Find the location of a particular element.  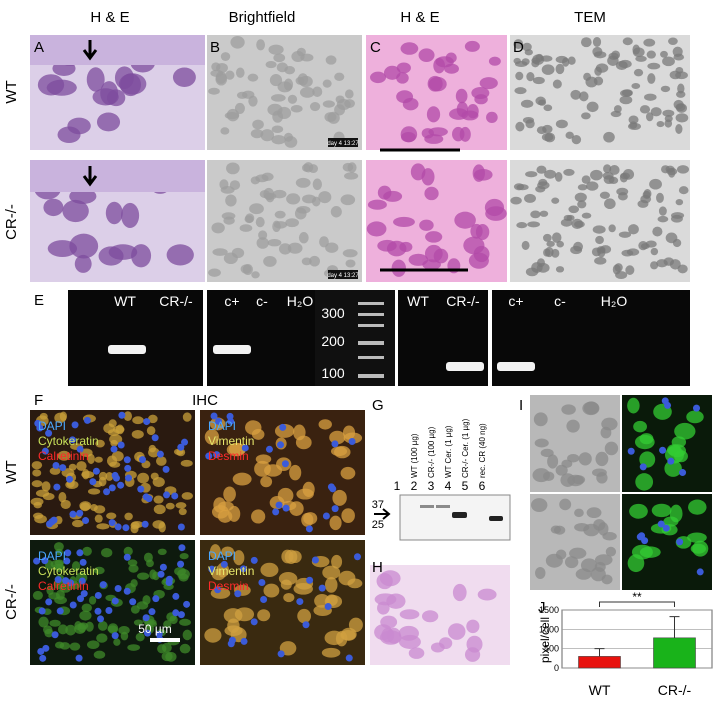

lane-number: 4 is located at coordinates (448, 486).